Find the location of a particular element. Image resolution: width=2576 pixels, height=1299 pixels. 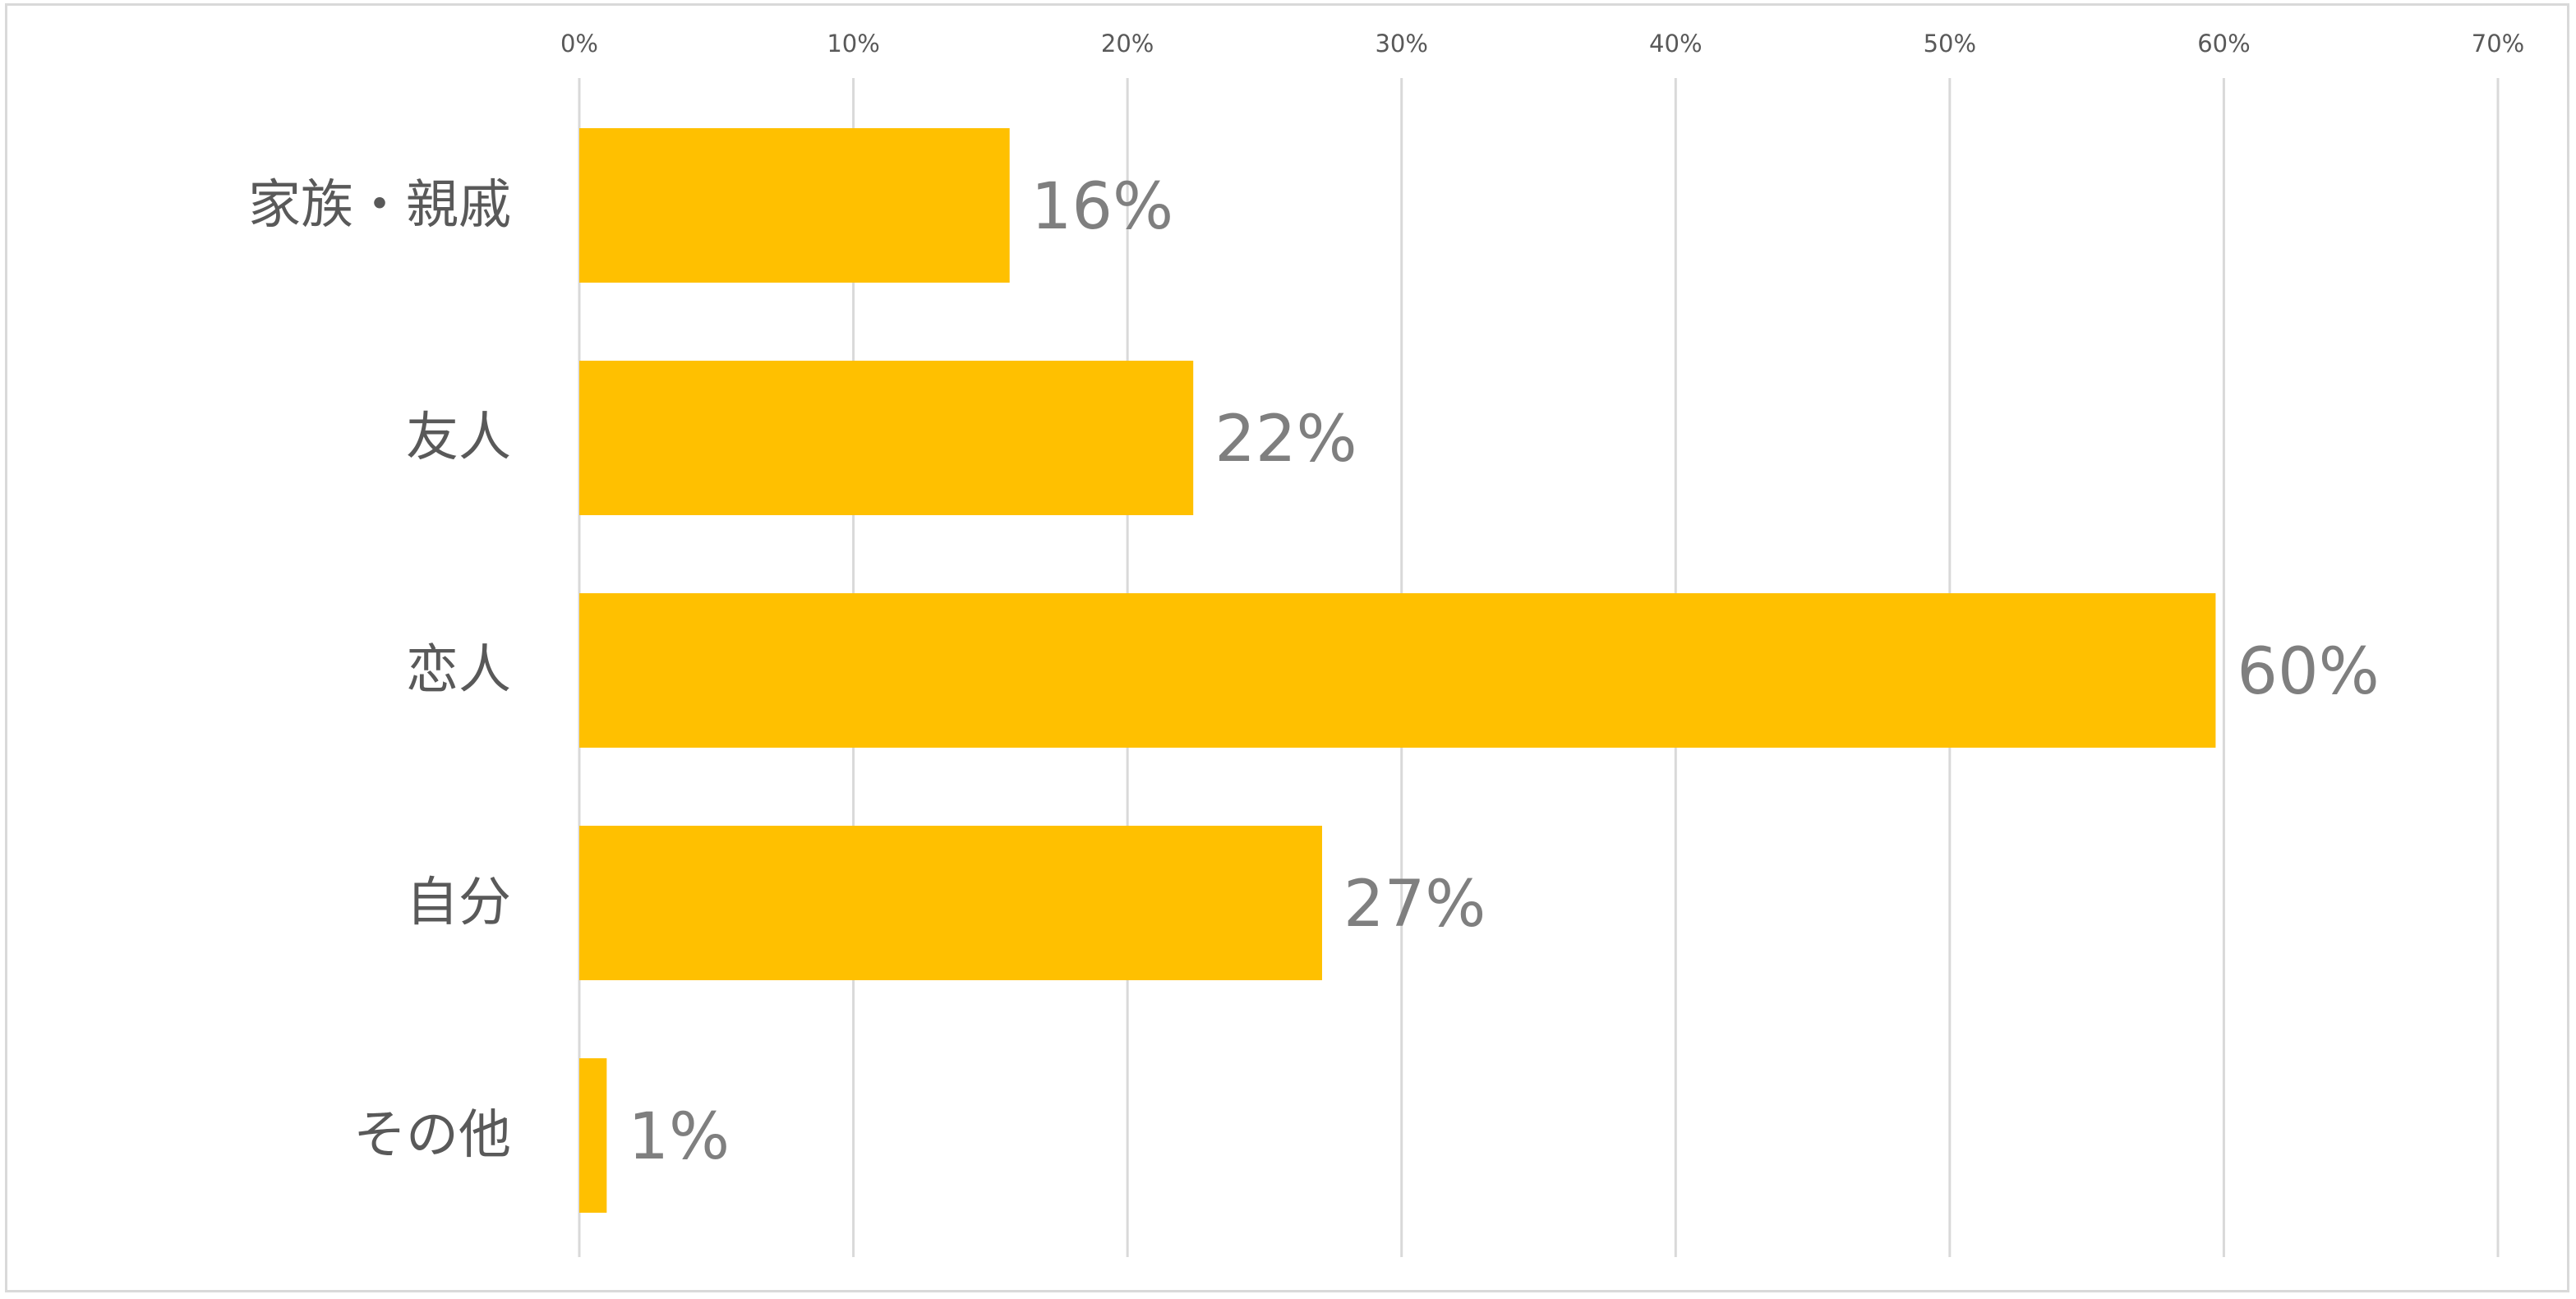

x-tick-label: 10% is located at coordinates (853, 44).